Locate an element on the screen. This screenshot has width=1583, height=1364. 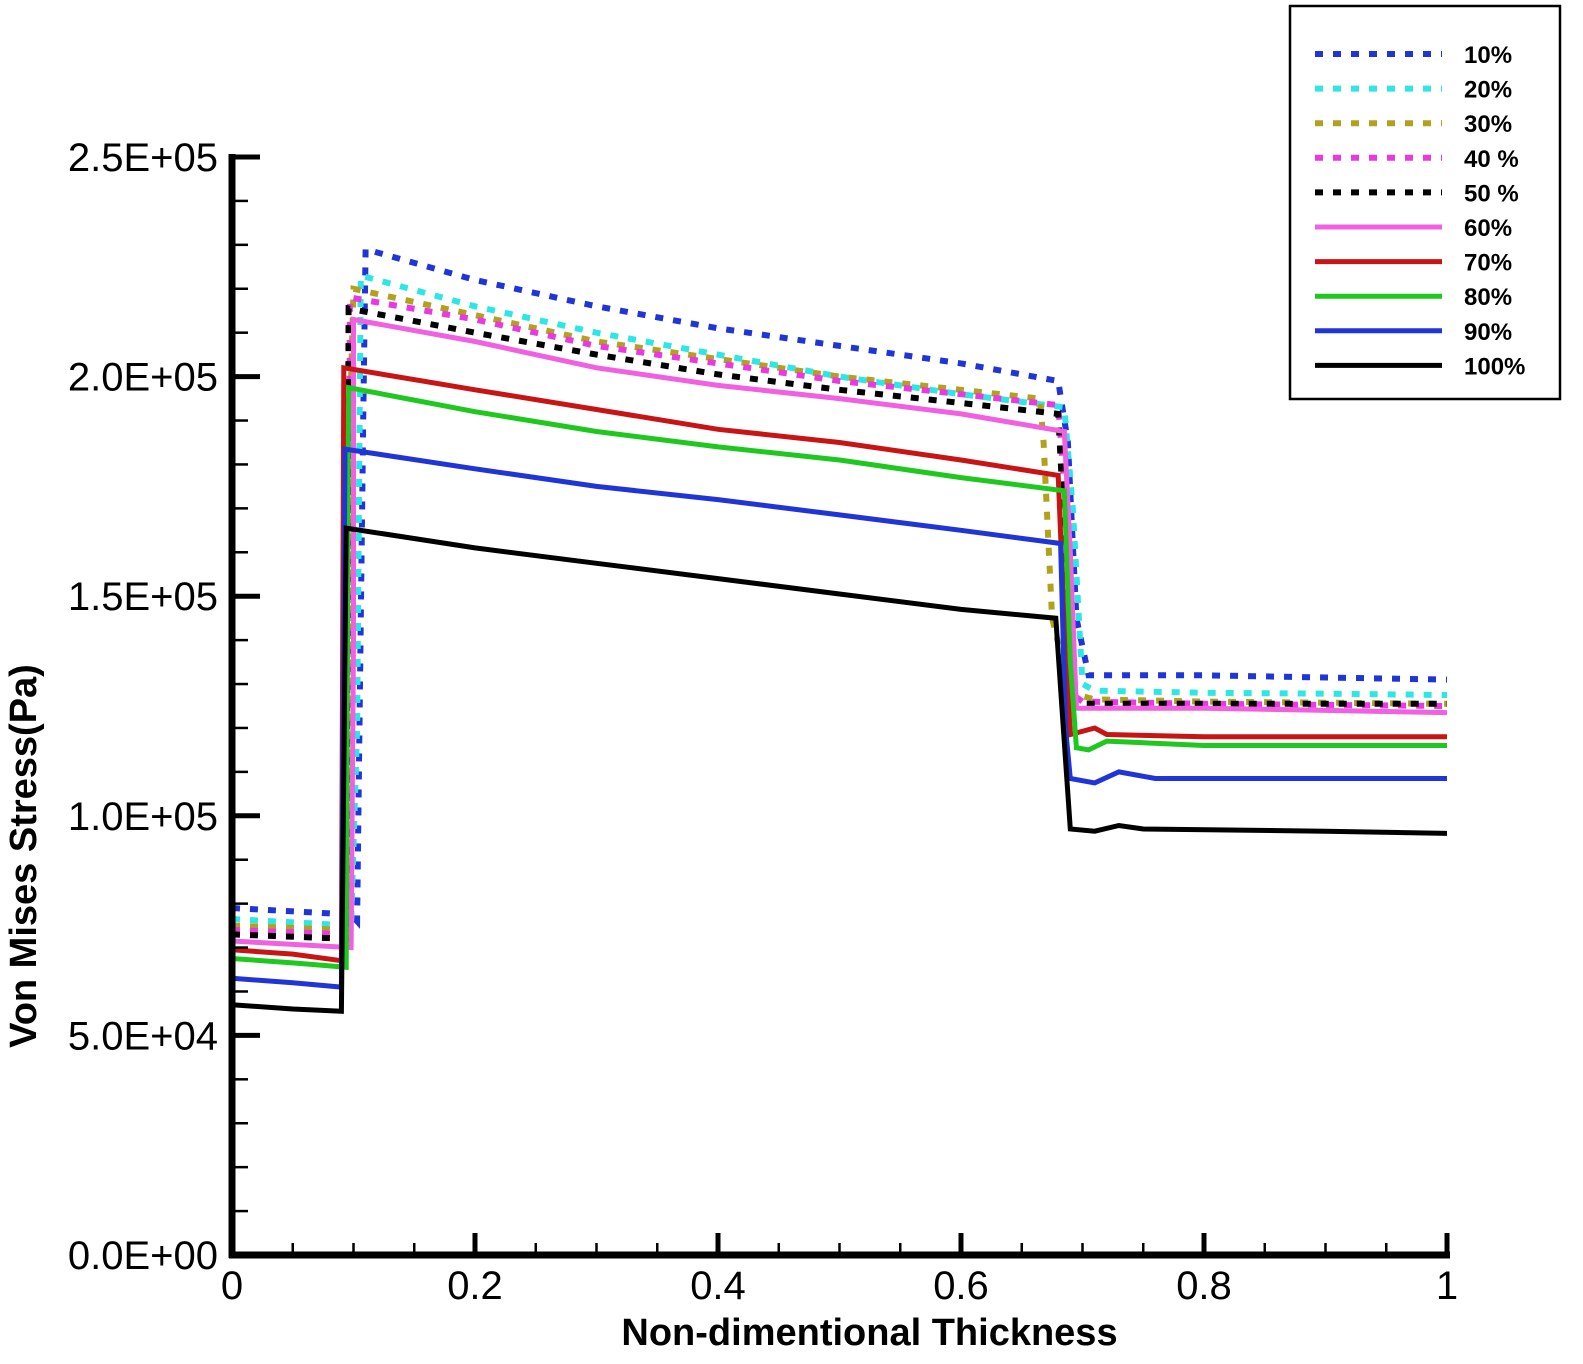
legend-label: 30% is located at coordinates (1488, 124).